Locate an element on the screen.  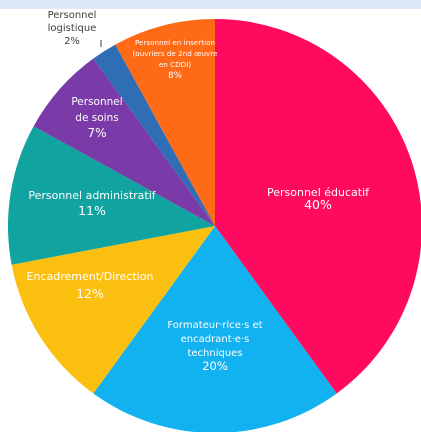
slice-name-label: Personnel en insertion is located at coordinates (175, 42).